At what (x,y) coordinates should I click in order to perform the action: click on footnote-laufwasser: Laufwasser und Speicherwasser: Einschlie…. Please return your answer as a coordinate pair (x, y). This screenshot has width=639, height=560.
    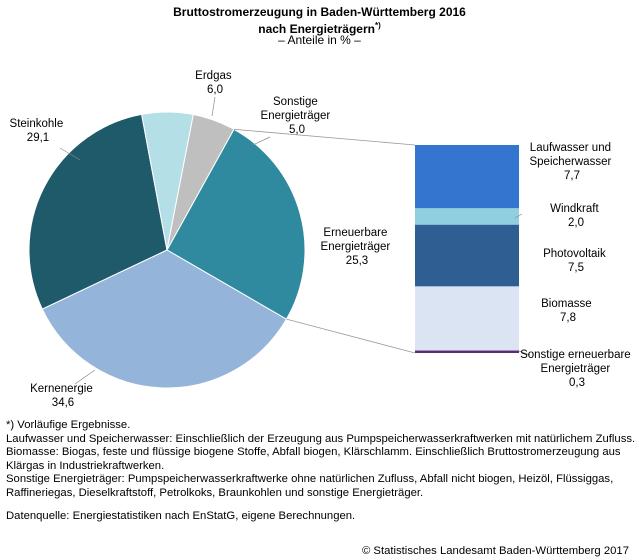
    Looking at the image, I should click on (321, 438).